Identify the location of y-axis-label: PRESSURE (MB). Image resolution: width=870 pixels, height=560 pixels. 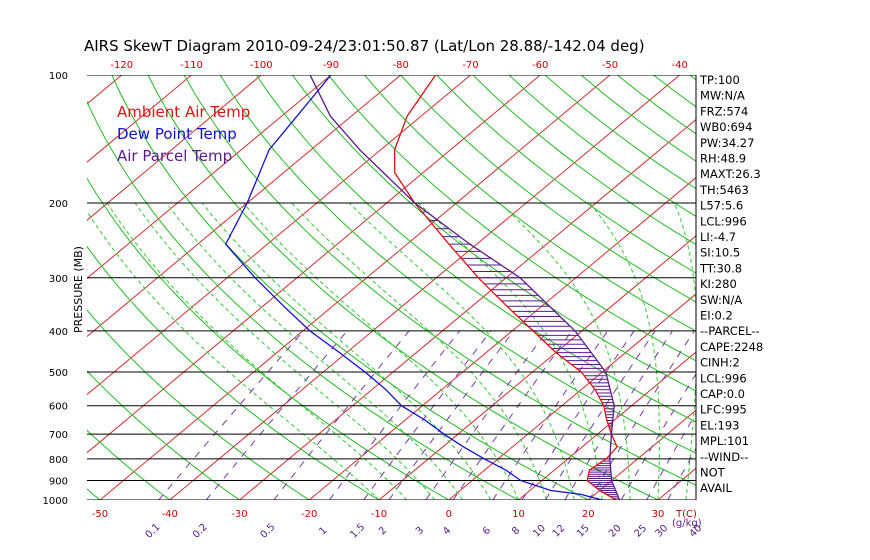
(78, 289).